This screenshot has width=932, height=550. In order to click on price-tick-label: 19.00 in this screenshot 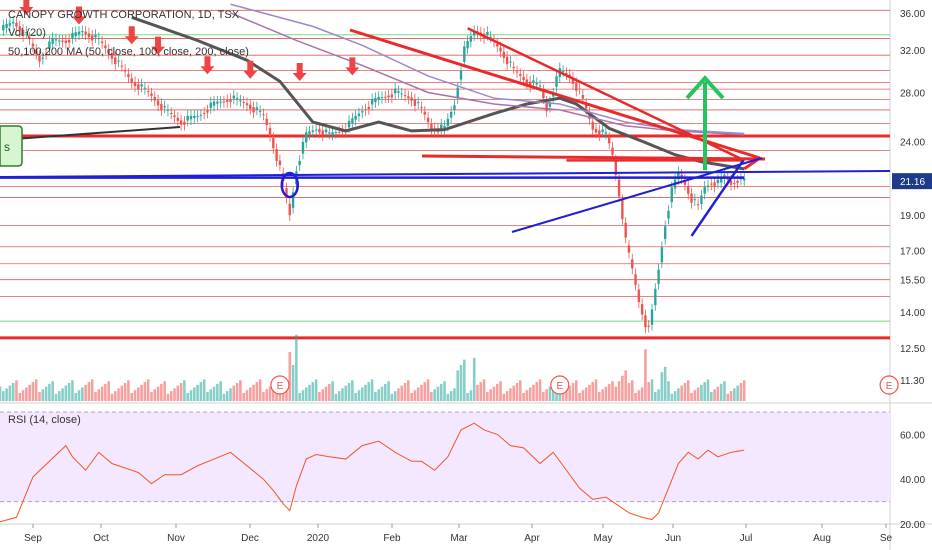, I will do `click(912, 216)`.